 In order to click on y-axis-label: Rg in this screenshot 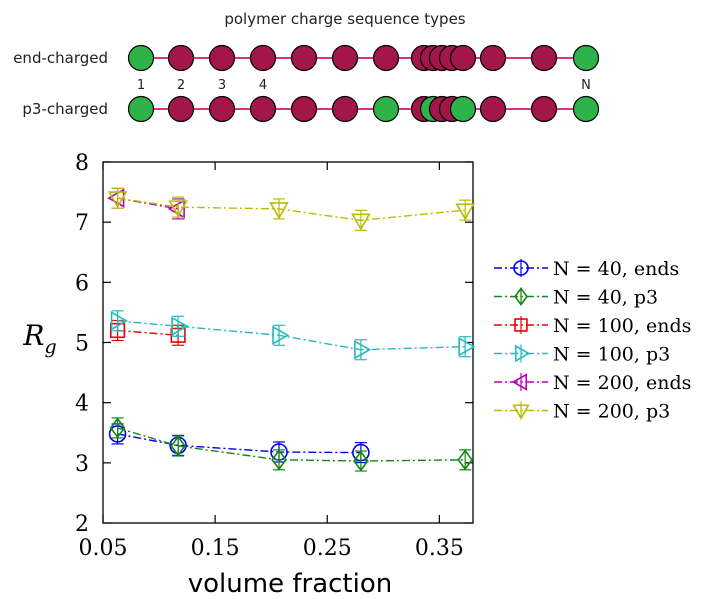, I will do `click(39, 338)`.